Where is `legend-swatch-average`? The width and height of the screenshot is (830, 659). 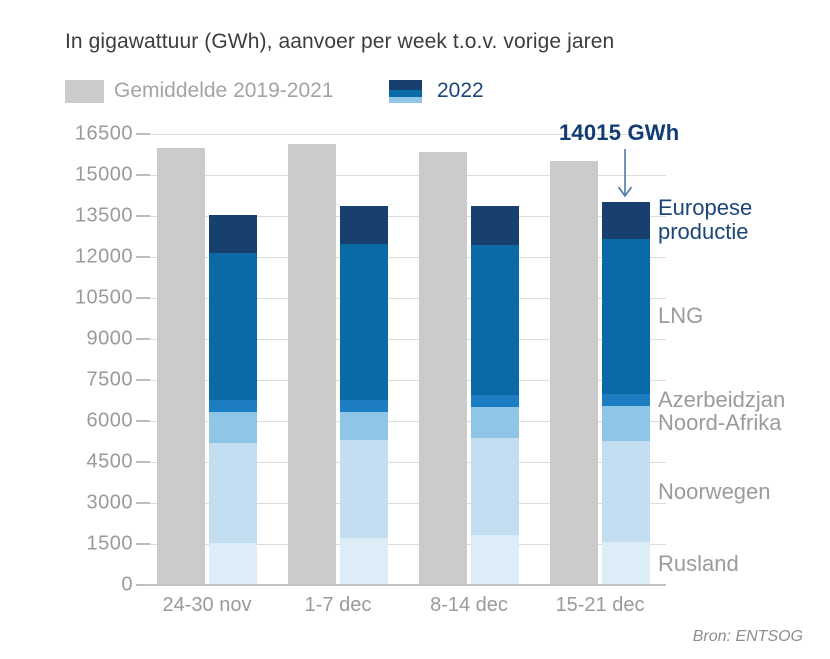 legend-swatch-average is located at coordinates (84, 91).